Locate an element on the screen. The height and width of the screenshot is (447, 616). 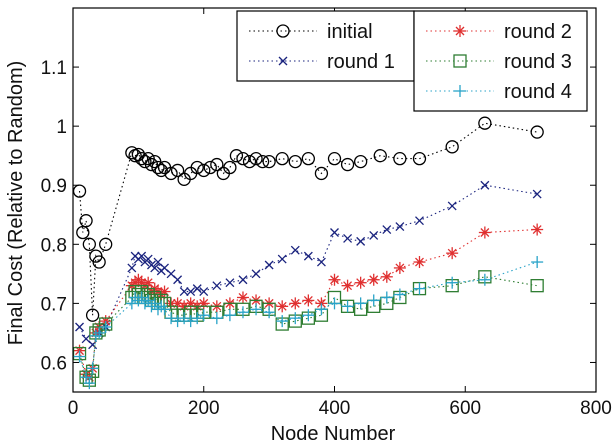
legend-label: round 4 is located at coordinates (538, 92).